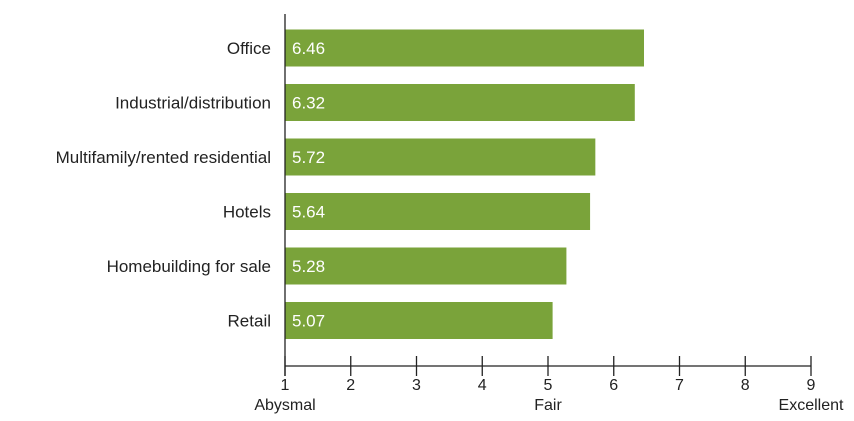 The width and height of the screenshot is (854, 421). Describe the element at coordinates (308, 48) in the screenshot. I see `bar-value-label: 6.46` at that location.